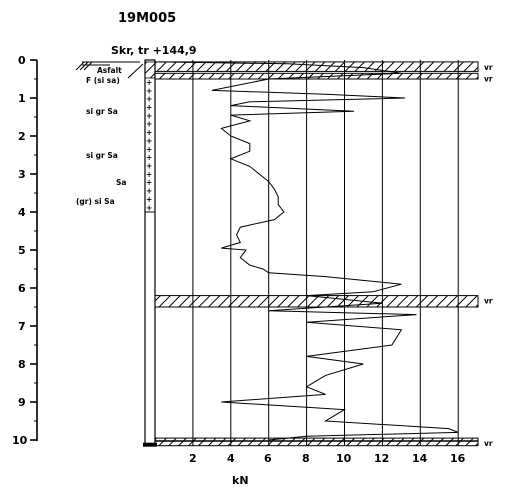  Describe the element at coordinates (20, 440) in the screenshot. I see `depth-tick-label: 10` at that location.